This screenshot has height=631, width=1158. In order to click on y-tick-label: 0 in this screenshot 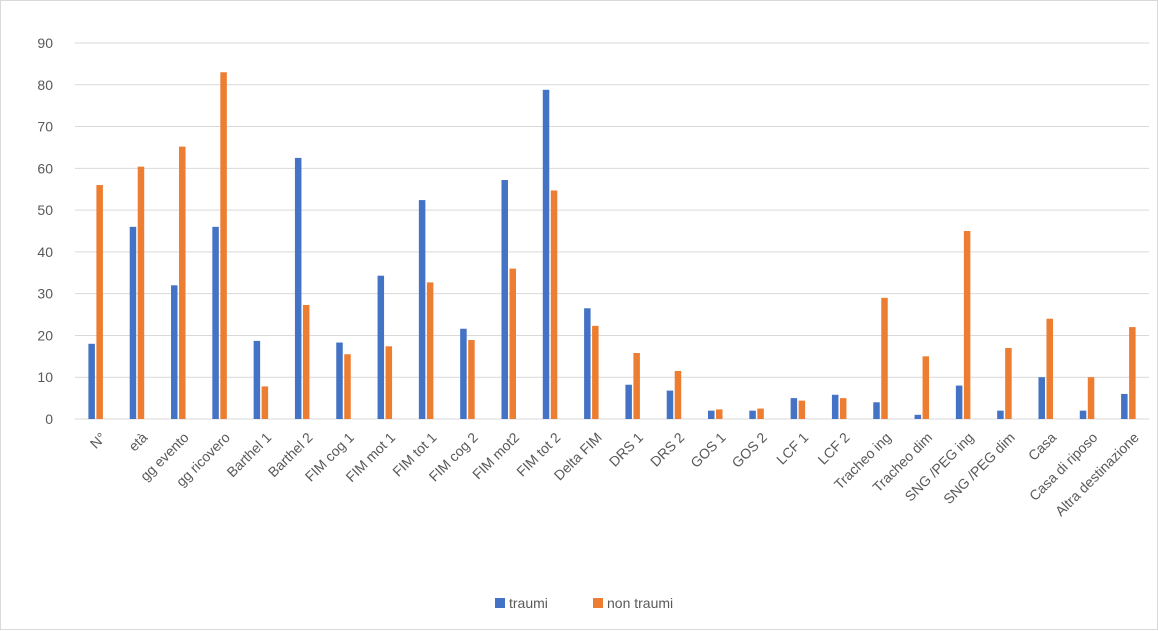, I will do `click(49, 419)`.